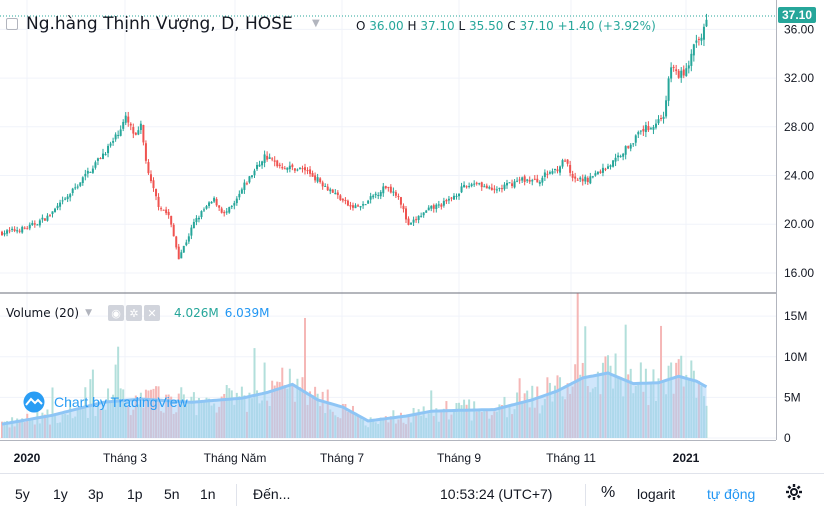 The height and width of the screenshot is (515, 824). Describe the element at coordinates (795, 377) in the screenshot. I see `volume-axis: 0 5M 10M 15M` at that location.